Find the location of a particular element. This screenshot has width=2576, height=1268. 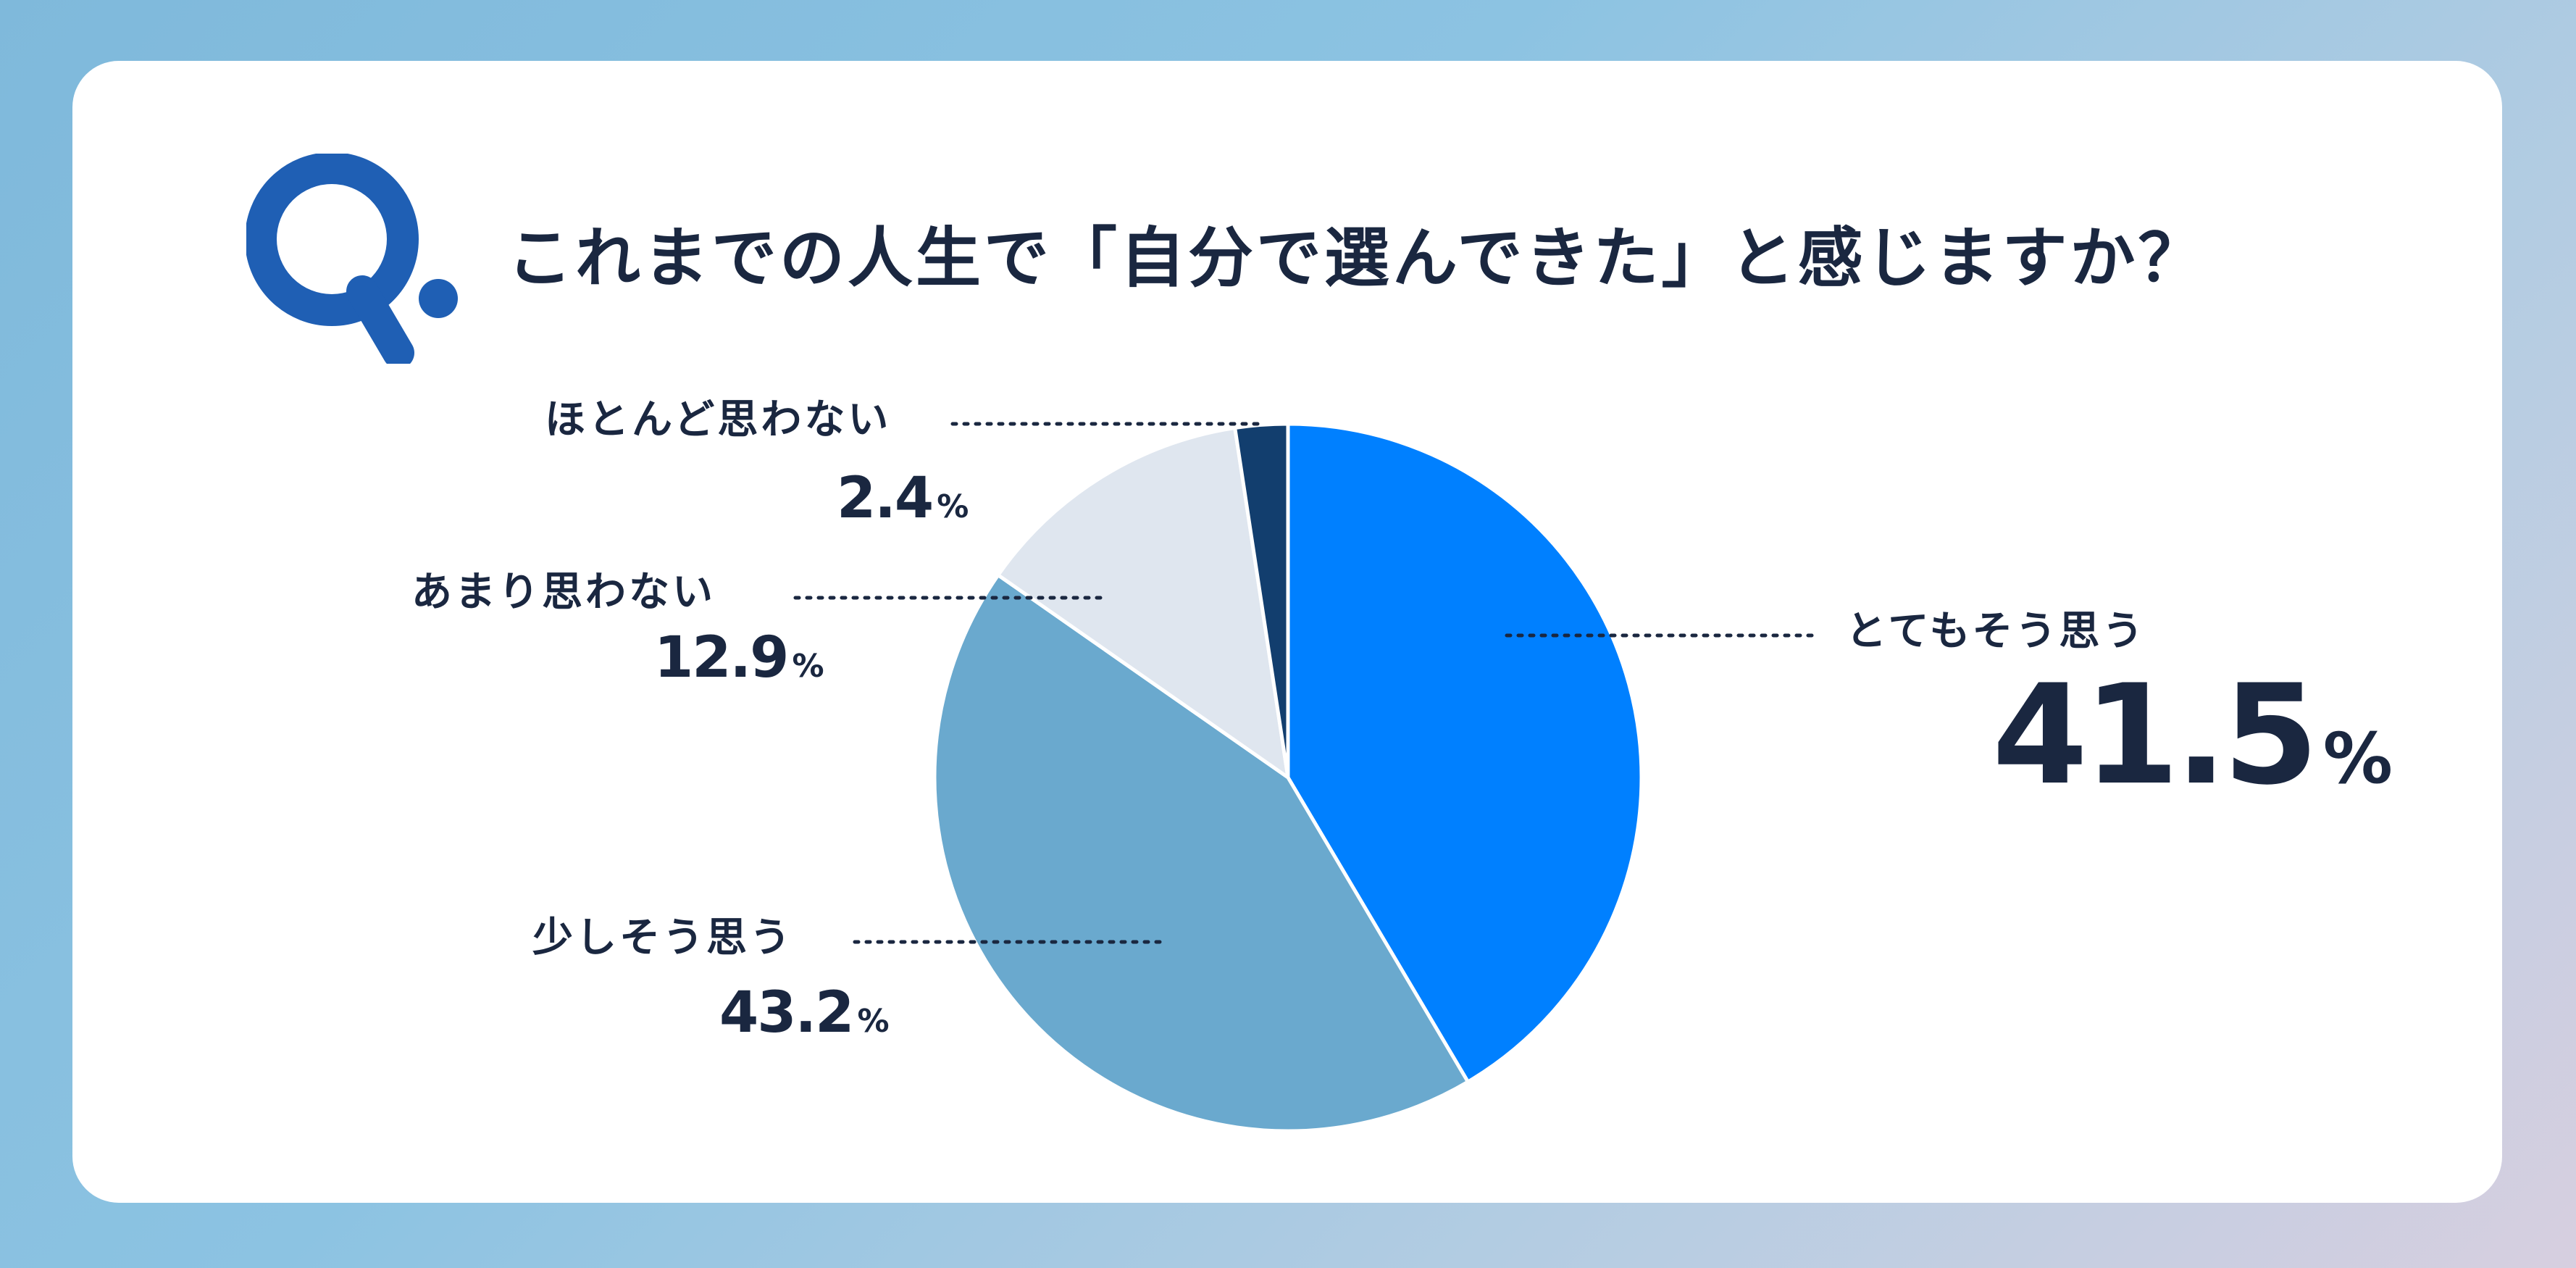

pie-slice-little is located at coordinates (1201, 852).